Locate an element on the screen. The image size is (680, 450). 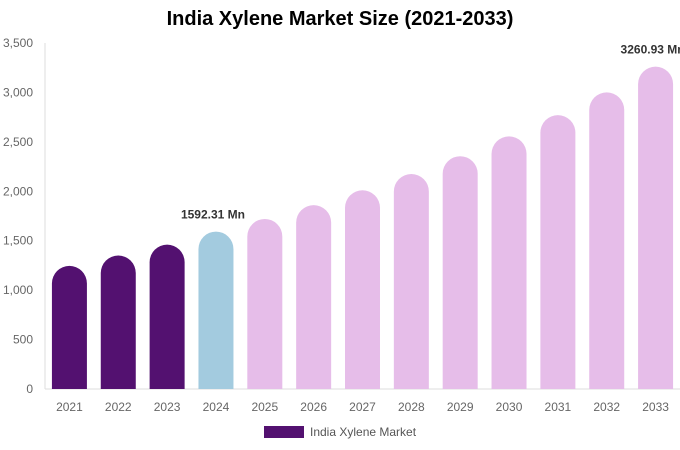
legend: India Xylene Market is located at coordinates (340, 432).